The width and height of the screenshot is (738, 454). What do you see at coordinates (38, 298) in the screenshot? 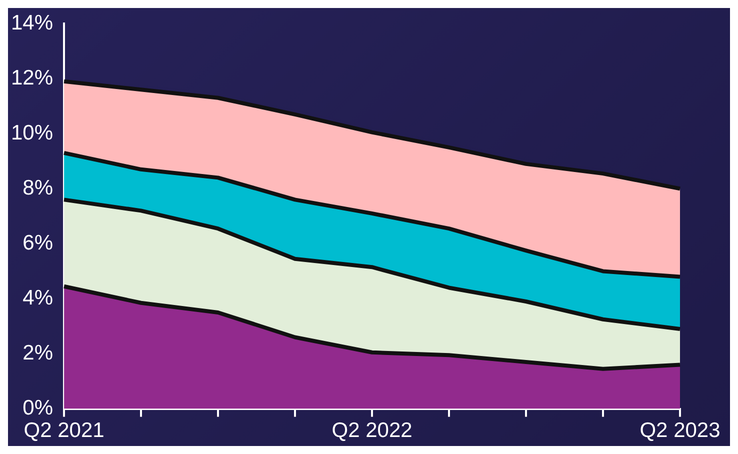
I see `y-tick-label: 4%` at bounding box center [38, 298].